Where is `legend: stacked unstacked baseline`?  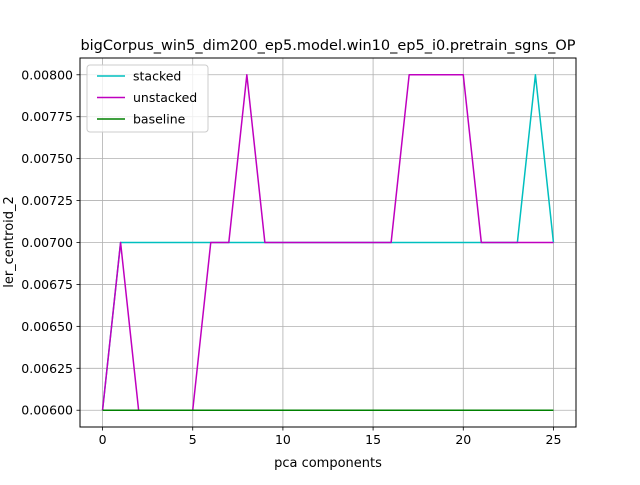
legend: stacked unstacked baseline is located at coordinates (147, 98).